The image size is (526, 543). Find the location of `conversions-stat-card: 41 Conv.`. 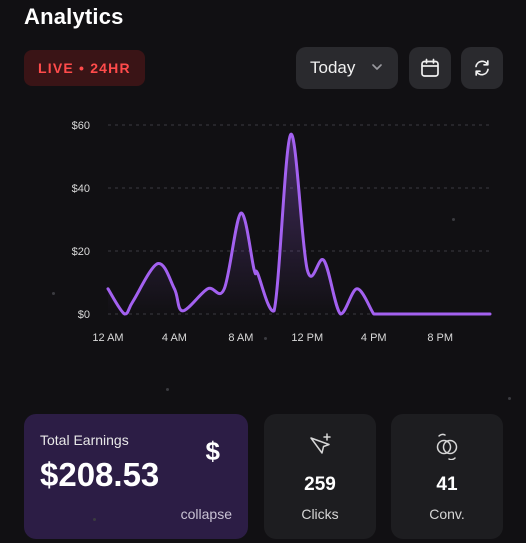

conversions-stat-card: 41 Conv. is located at coordinates (447, 476).